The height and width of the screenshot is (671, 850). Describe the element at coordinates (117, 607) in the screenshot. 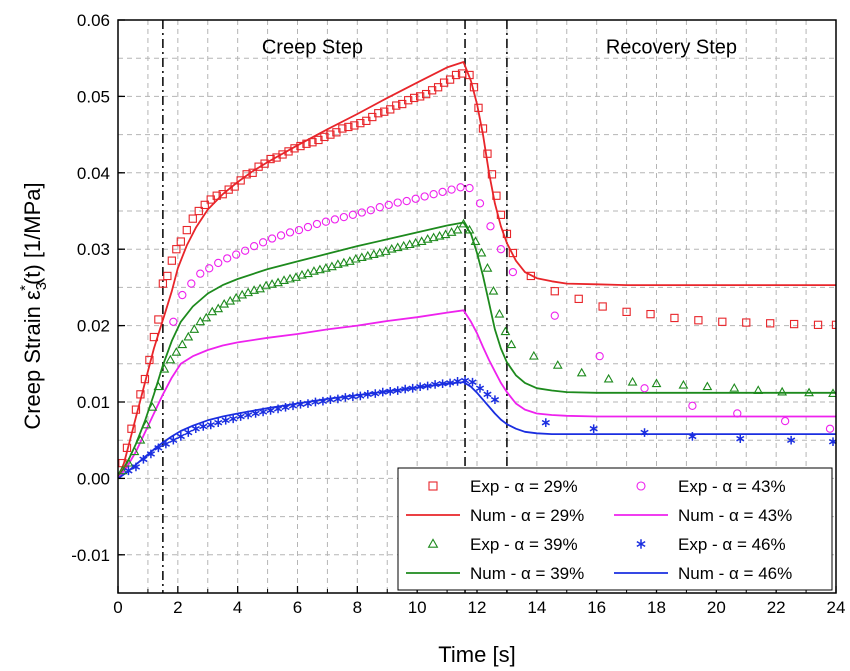

I see `x-tick-label: 0` at that location.